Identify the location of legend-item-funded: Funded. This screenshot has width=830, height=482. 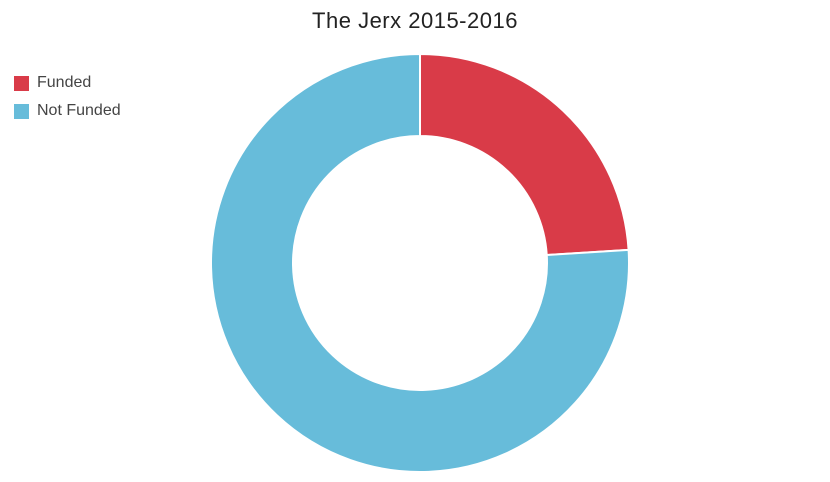
(67, 83).